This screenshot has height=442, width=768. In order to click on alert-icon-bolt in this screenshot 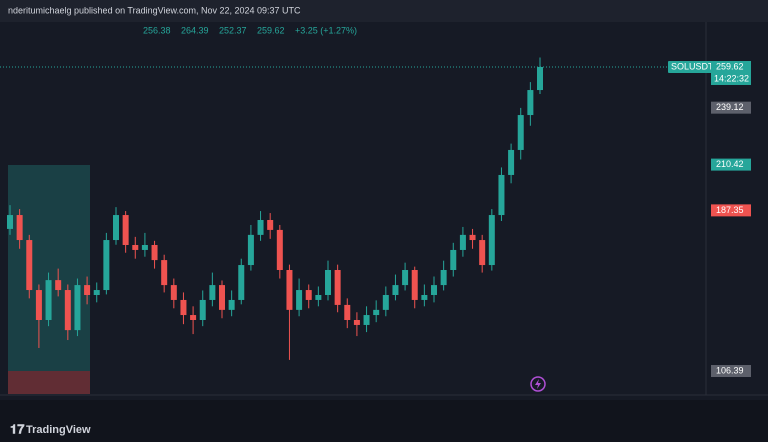, I will do `click(538, 384)`.